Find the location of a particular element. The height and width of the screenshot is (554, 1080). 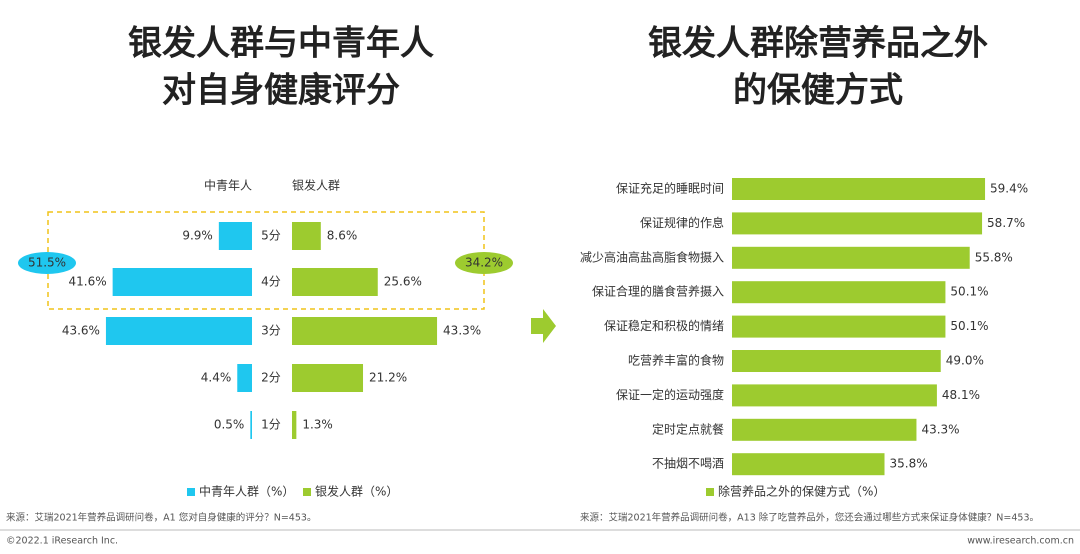

annotation: 51.5% is located at coordinates (47, 263).